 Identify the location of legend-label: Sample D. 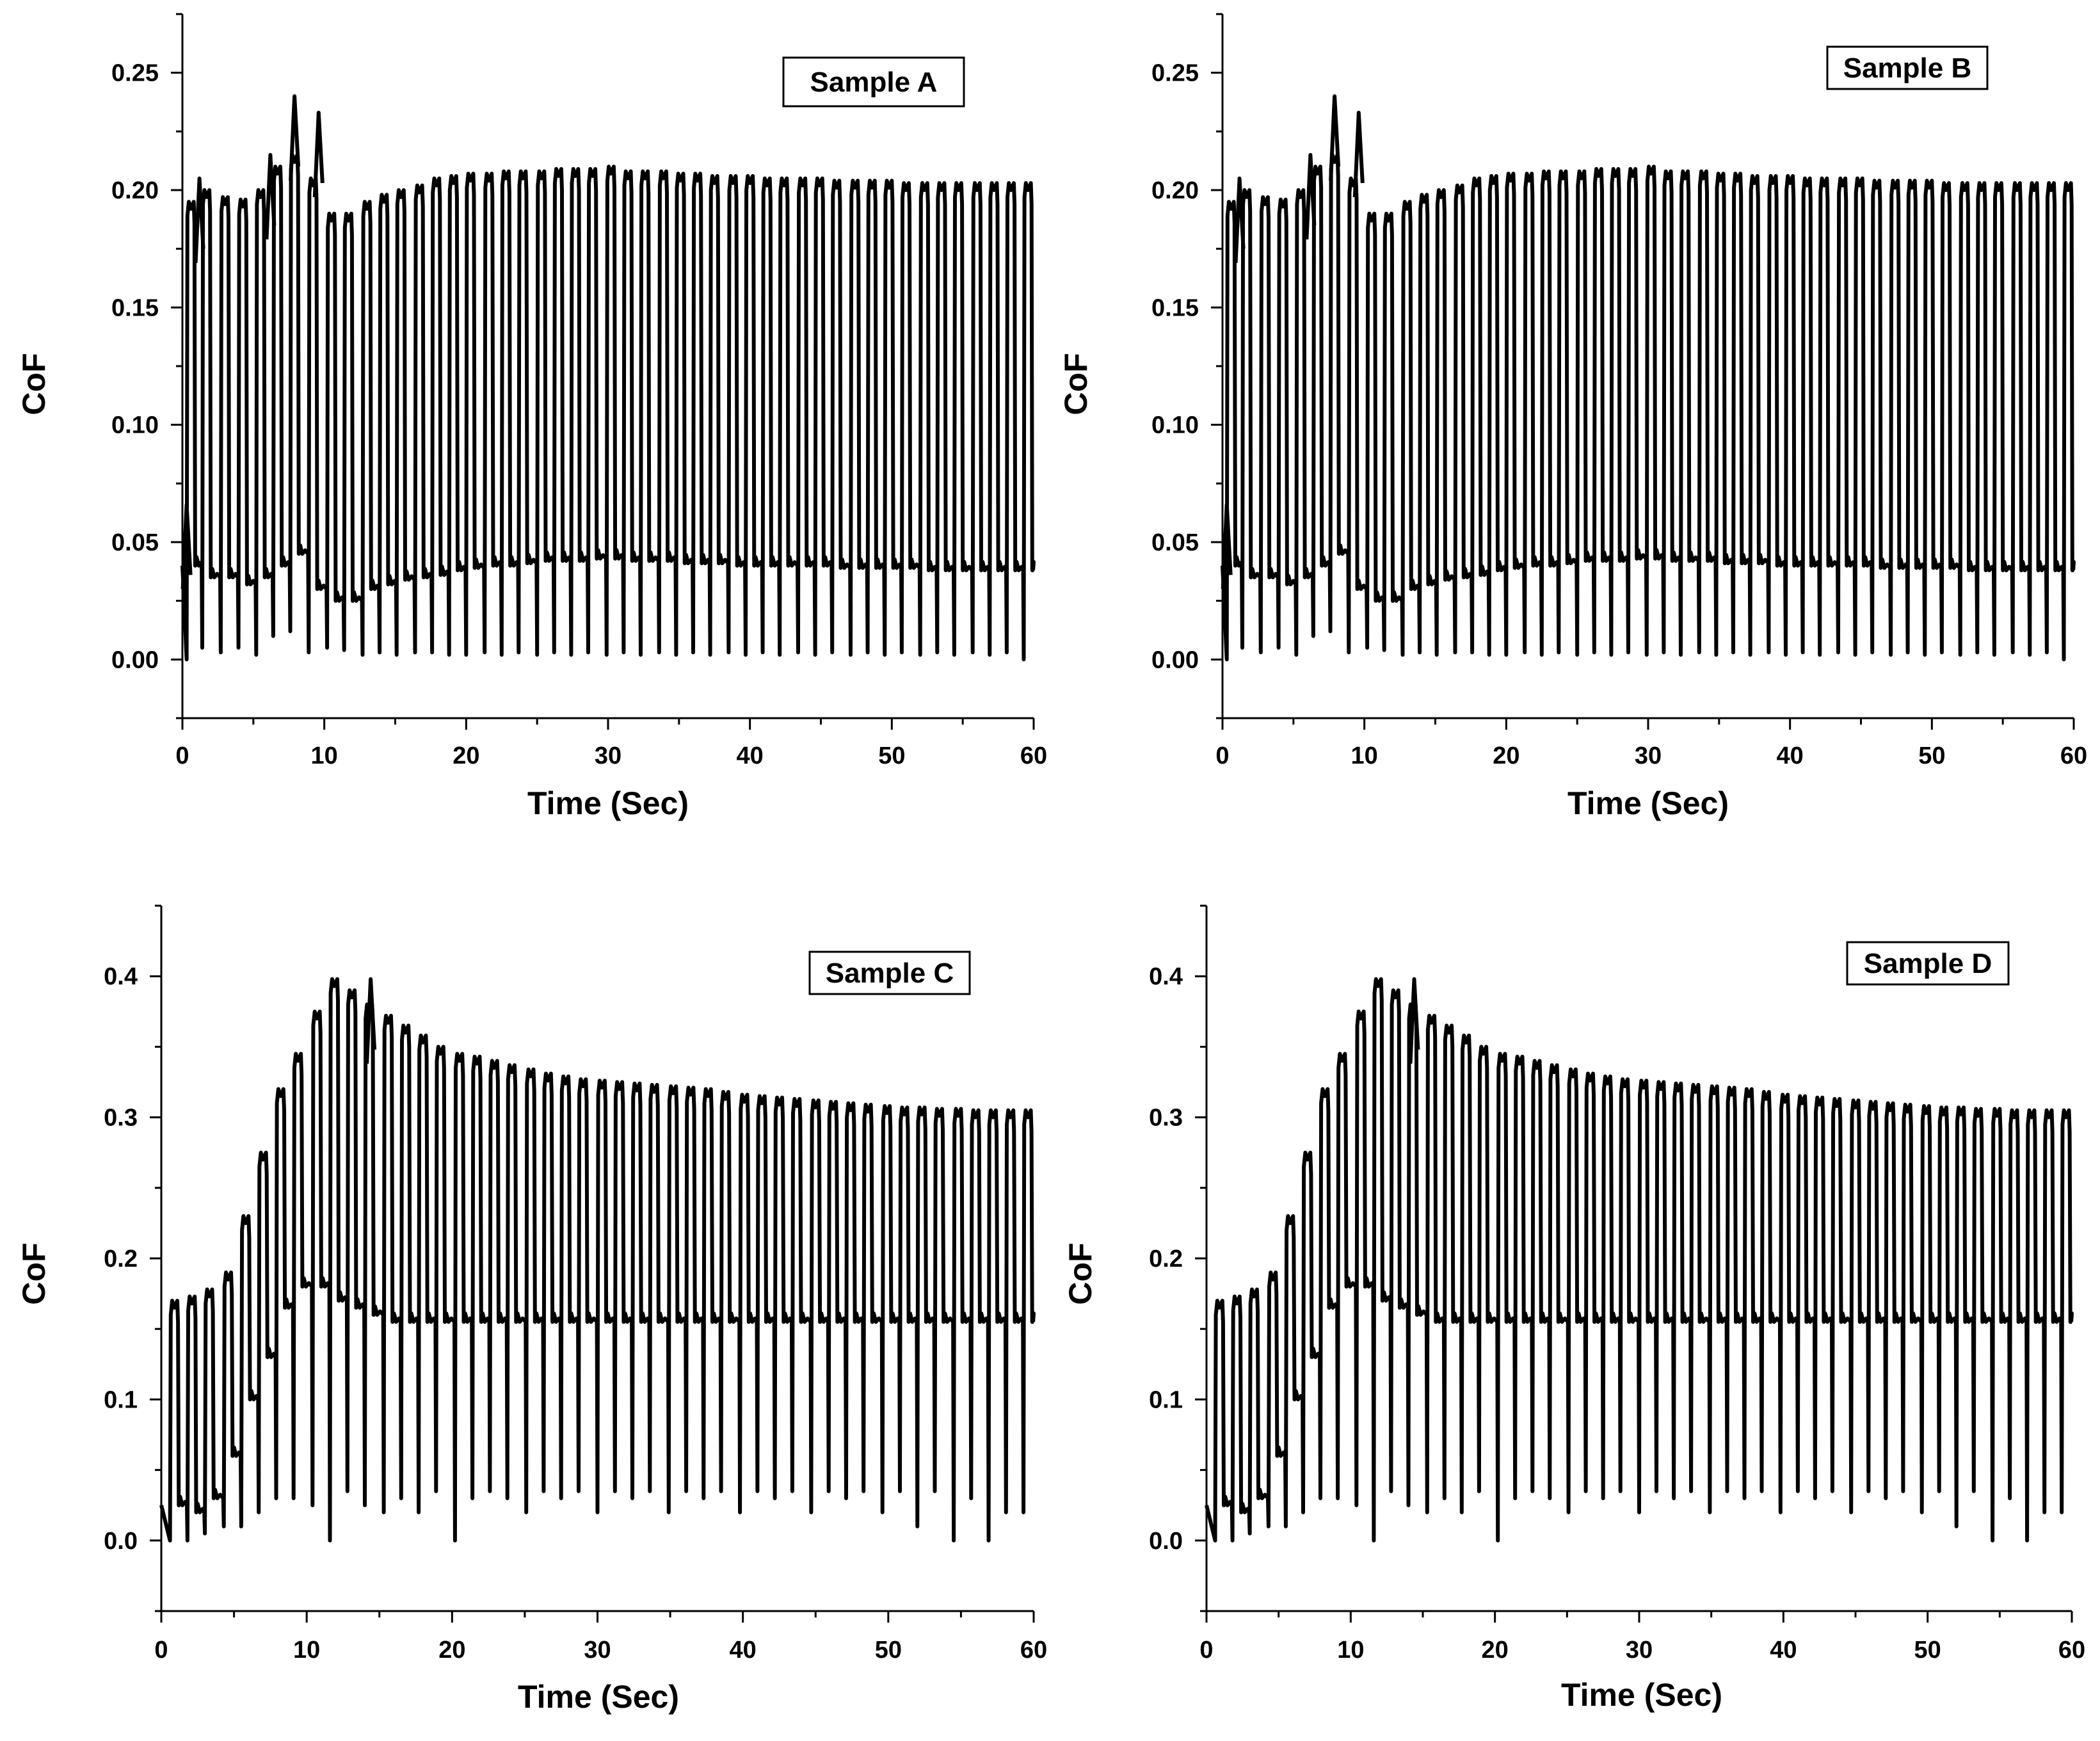
(1928, 963).